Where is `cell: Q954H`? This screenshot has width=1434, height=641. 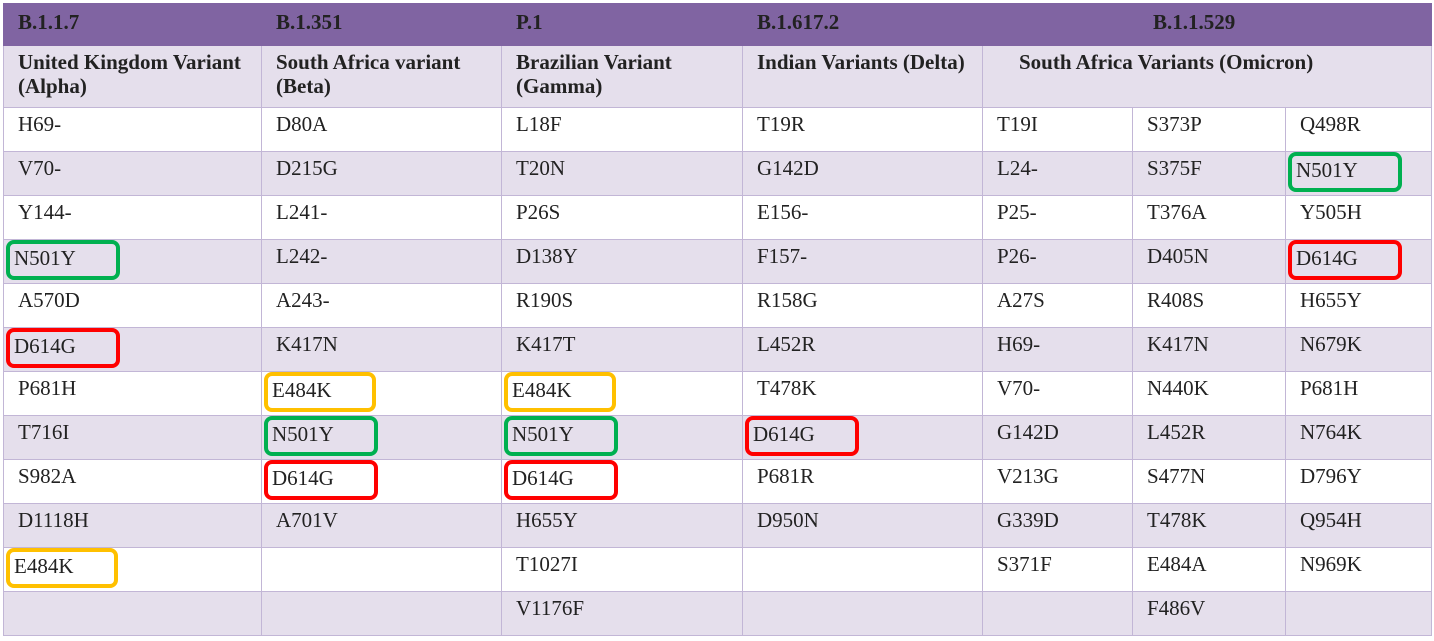
cell: Q954H is located at coordinates (1358, 525).